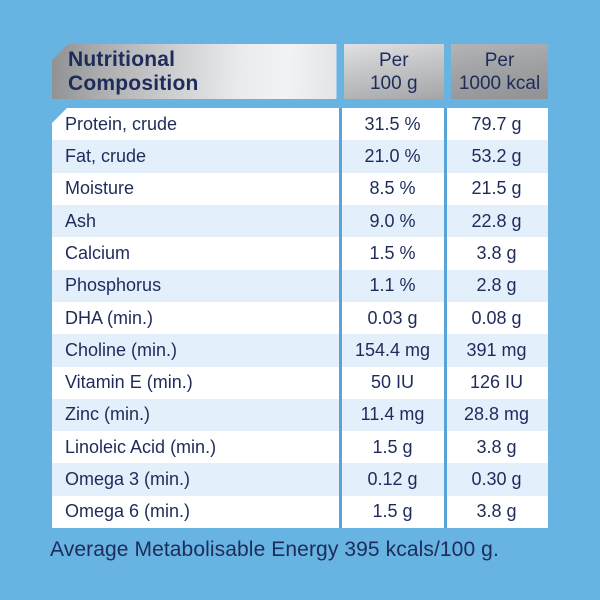  Describe the element at coordinates (496, 382) in the screenshot. I see `row-per-1000kcal-value: 126 IU` at that location.